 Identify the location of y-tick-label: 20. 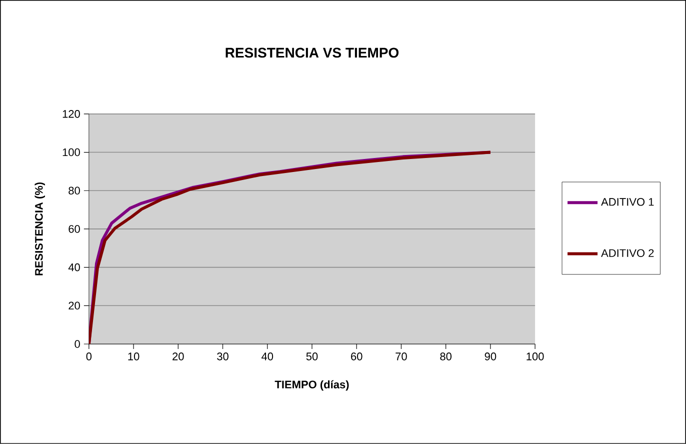
(74, 306).